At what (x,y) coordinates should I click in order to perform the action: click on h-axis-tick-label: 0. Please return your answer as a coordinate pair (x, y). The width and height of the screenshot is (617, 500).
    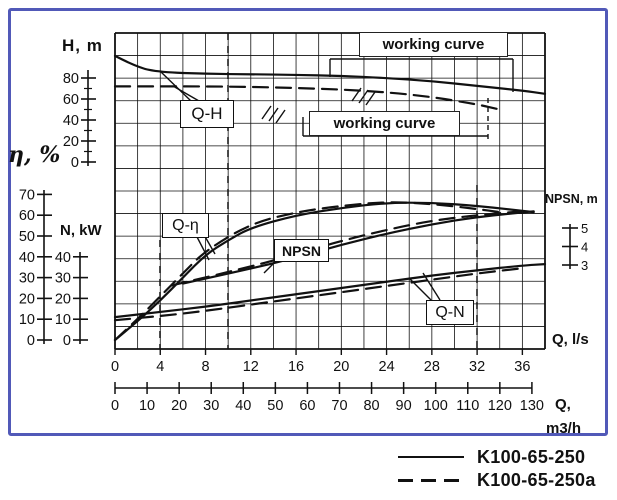
    Looking at the image, I should click on (75, 163).